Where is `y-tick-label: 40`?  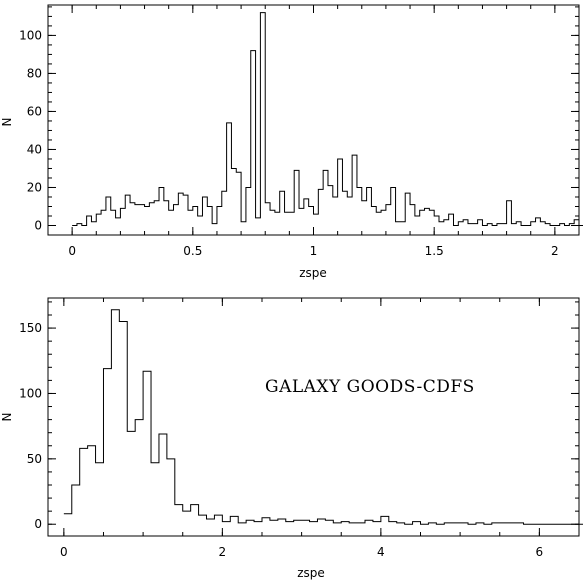
y-tick-label: 40 is located at coordinates (34, 149).